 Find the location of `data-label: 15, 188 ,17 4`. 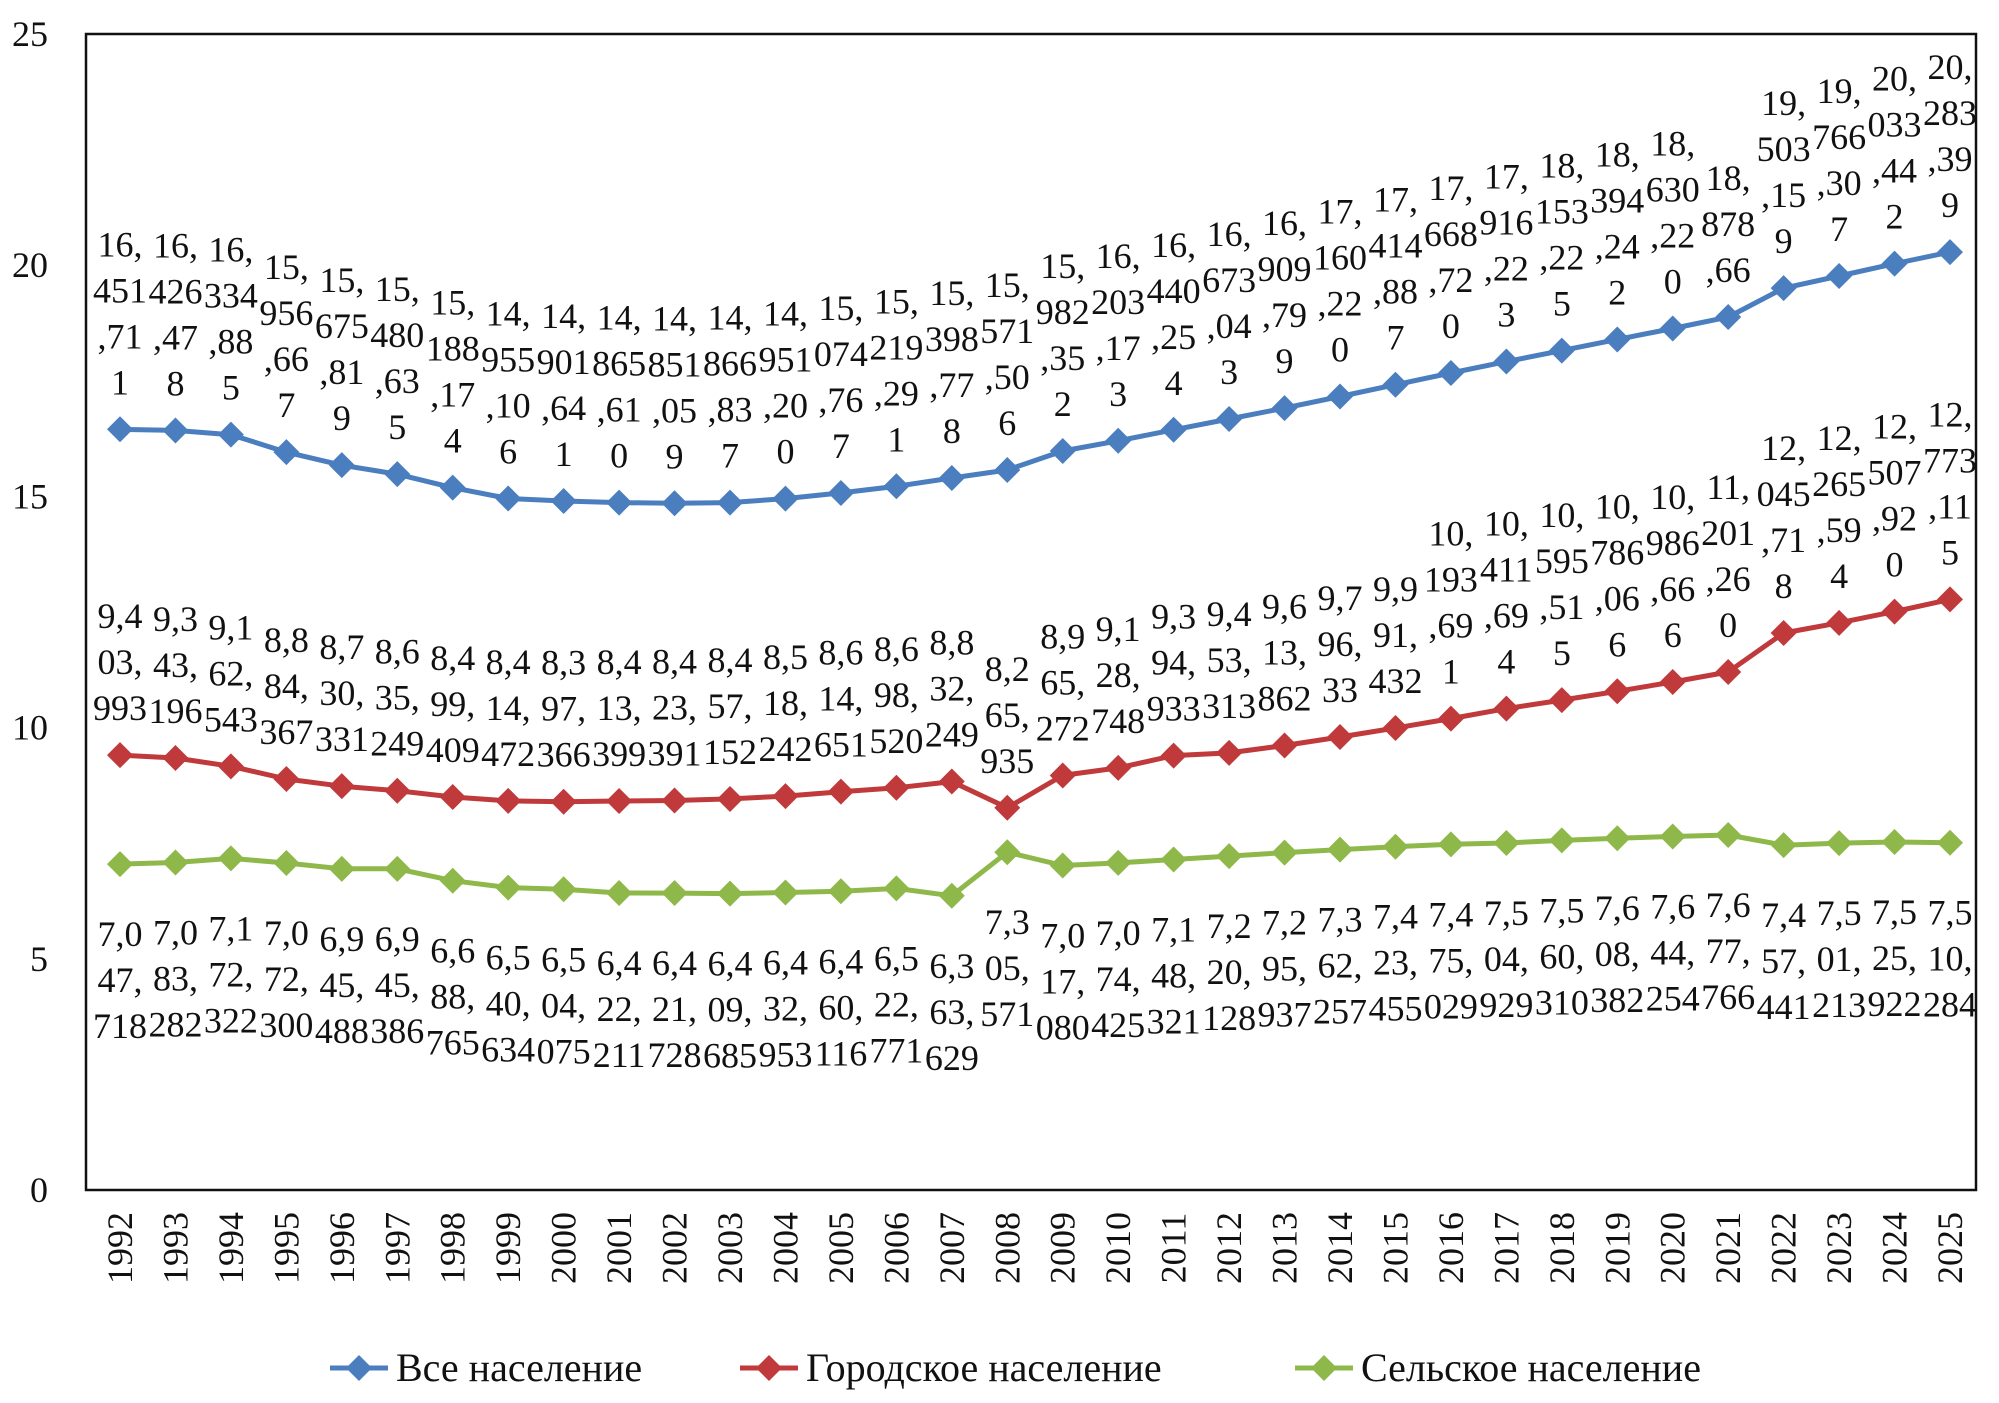

data-label: 15, 188 ,17 4 is located at coordinates (453, 372).